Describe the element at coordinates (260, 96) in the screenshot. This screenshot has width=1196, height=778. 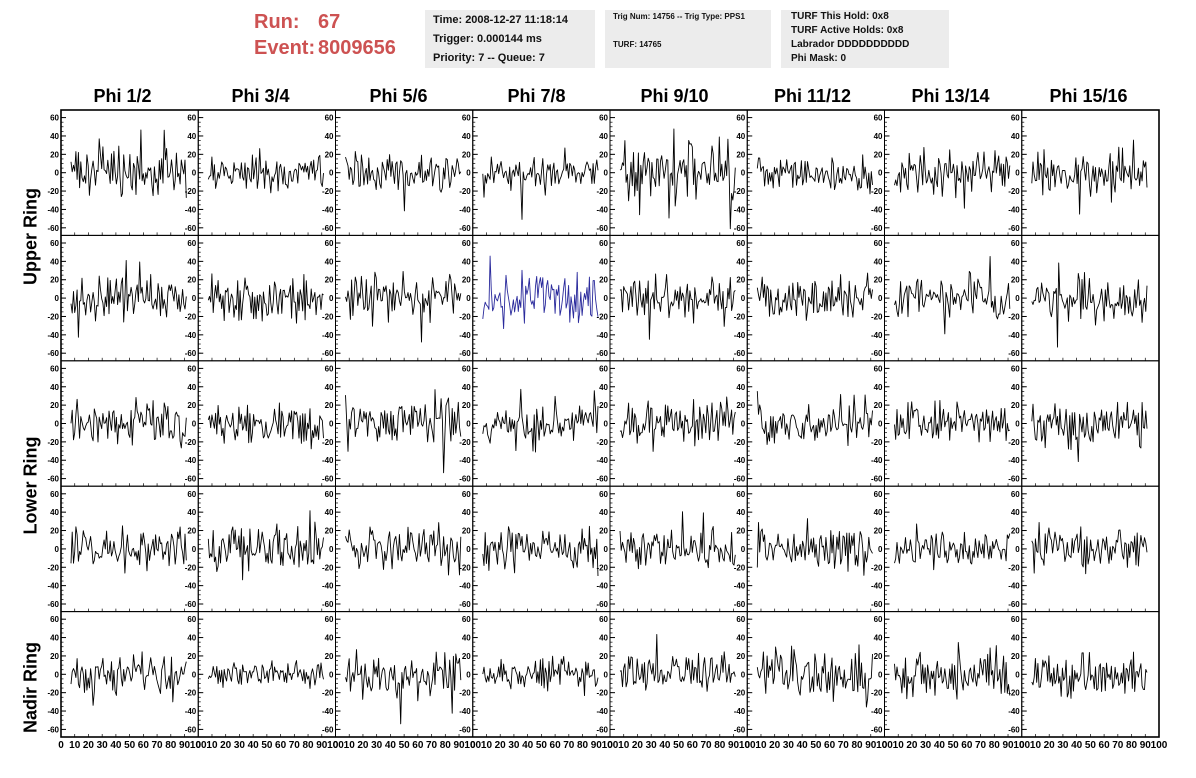
I see `column-title-phi-3-4: Phi 3/4` at that location.